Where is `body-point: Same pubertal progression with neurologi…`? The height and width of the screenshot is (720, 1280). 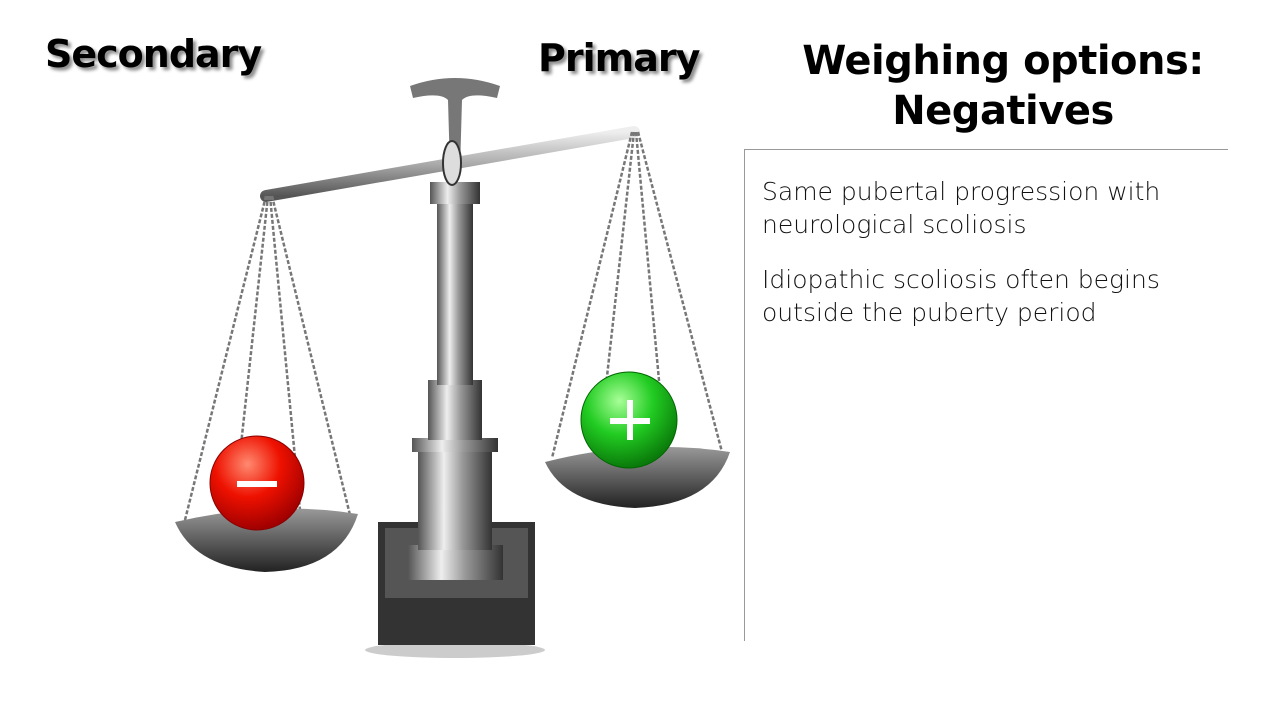 body-point: Same pubertal progression with neurologi… is located at coordinates (961, 208).